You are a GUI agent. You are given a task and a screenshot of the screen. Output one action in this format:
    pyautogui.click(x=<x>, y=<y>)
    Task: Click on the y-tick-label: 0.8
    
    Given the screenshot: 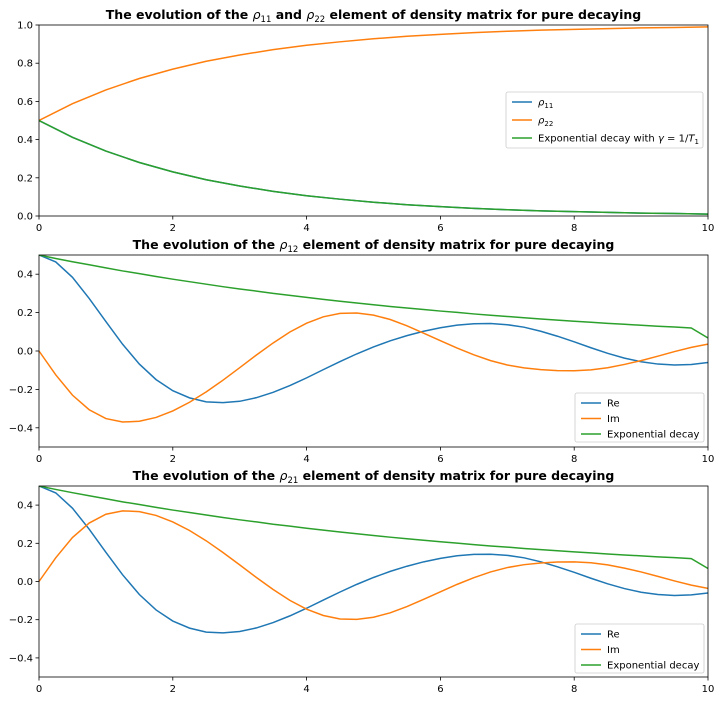 What is the action you would take?
    pyautogui.click(x=25, y=64)
    